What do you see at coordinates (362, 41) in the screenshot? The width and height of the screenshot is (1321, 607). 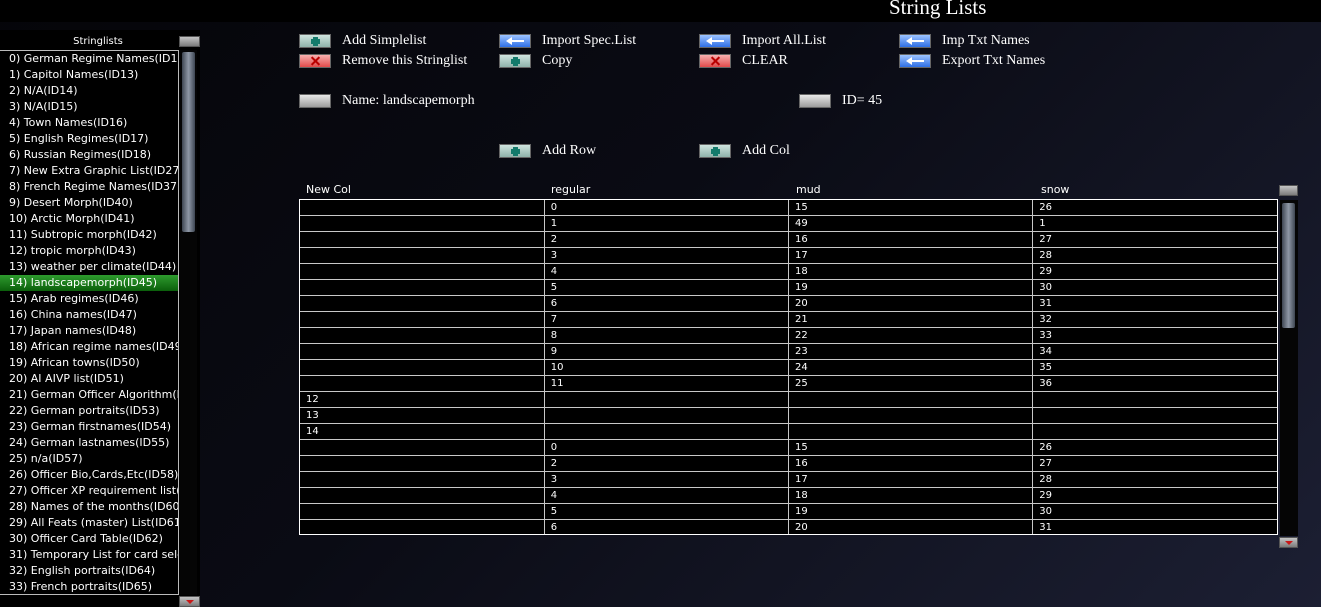 I see `add-simplelist-button: Add Simplelist` at bounding box center [362, 41].